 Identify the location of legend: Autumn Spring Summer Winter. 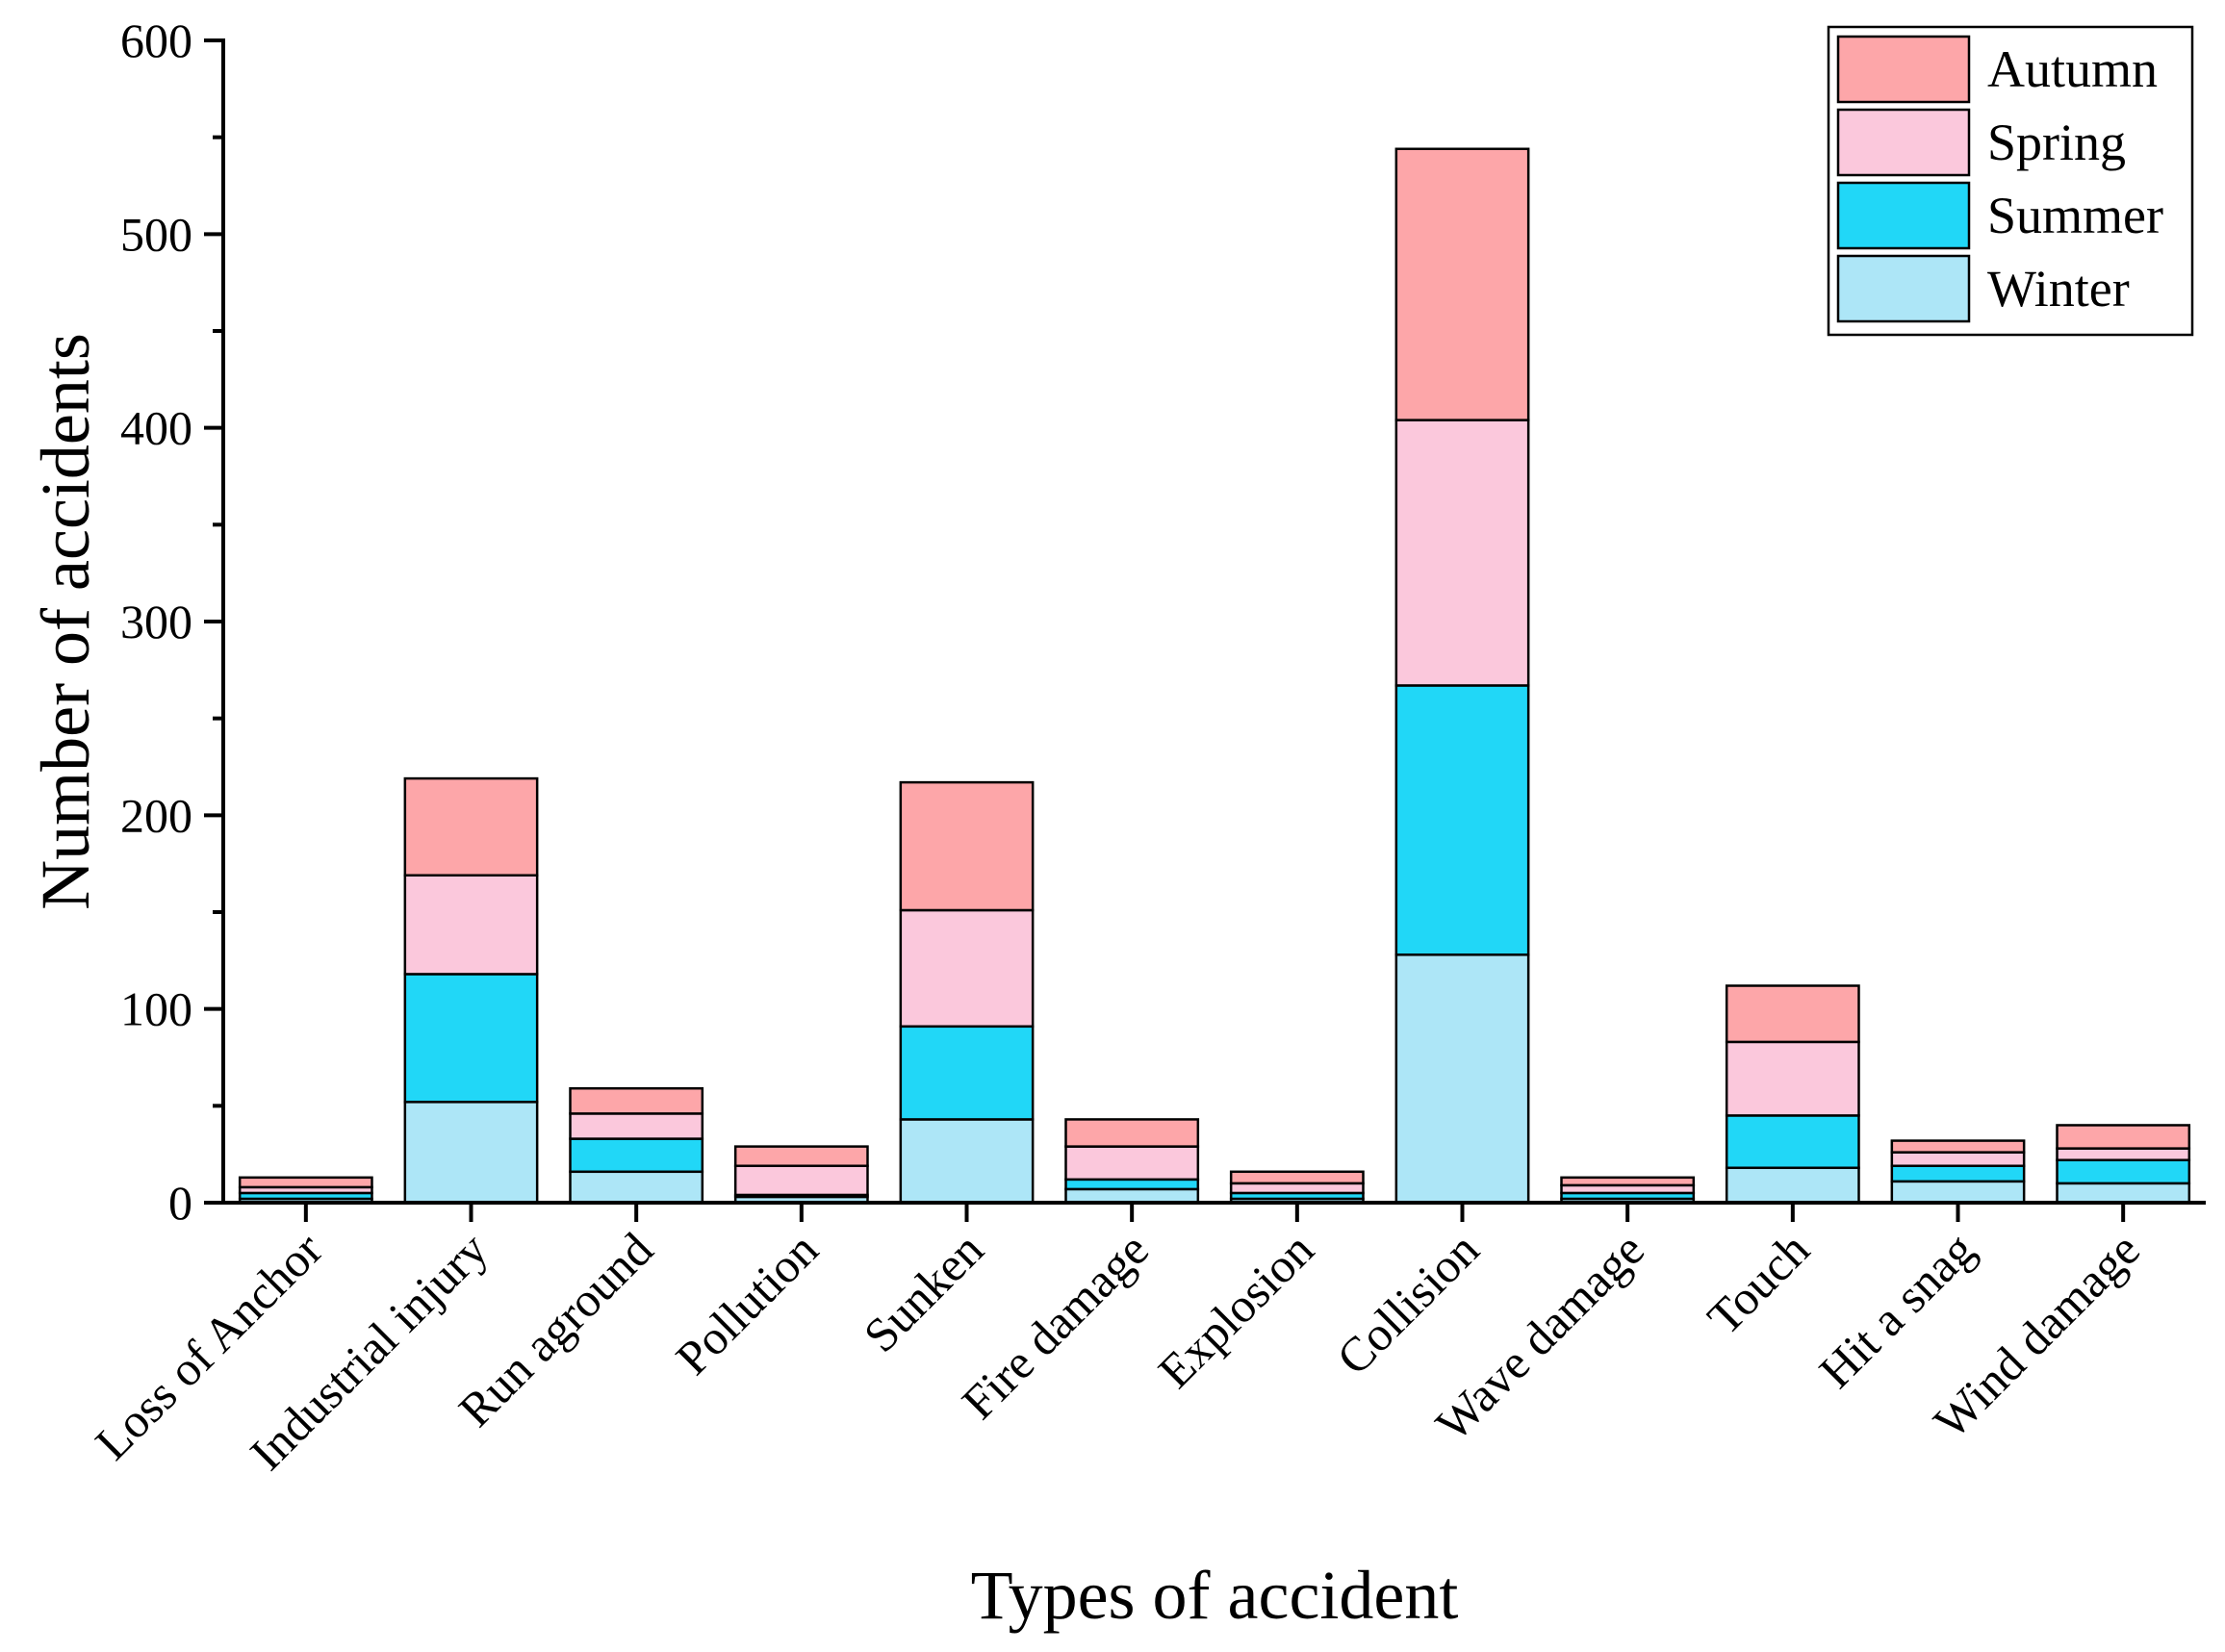
(2011, 181).